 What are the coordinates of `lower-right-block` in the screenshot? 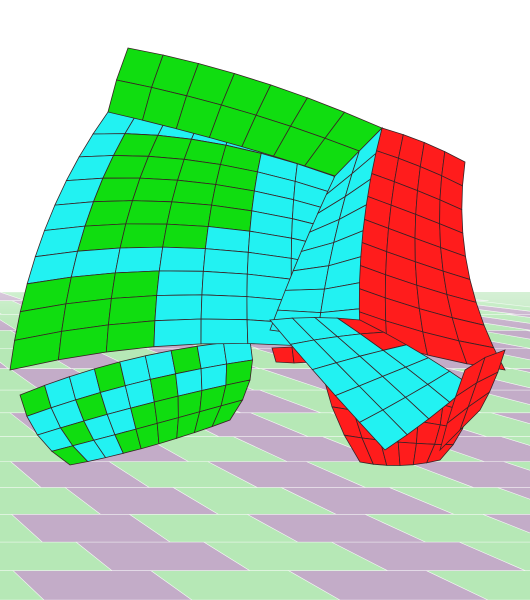 It's located at (370, 384).